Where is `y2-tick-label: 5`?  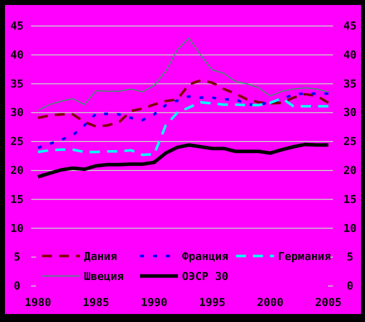
y2-tick-label: 5 is located at coordinates (350, 257).